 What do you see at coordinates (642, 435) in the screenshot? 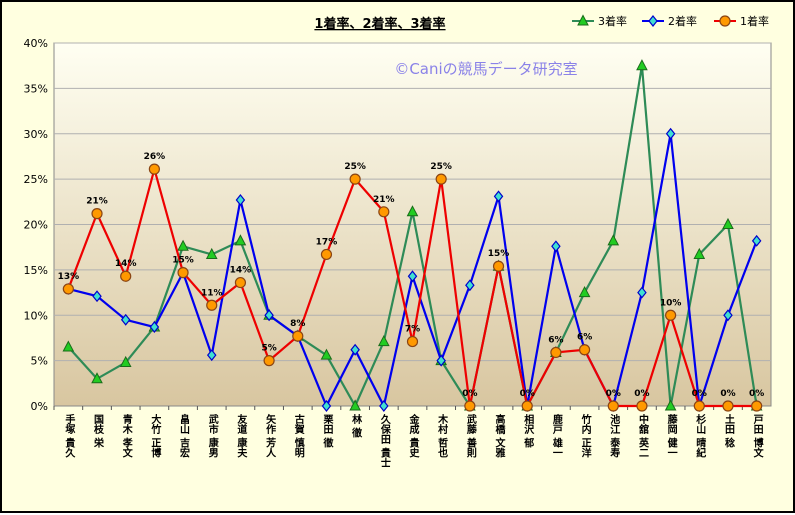
I see `x-tick-label: 中舘 英二` at bounding box center [642, 435].